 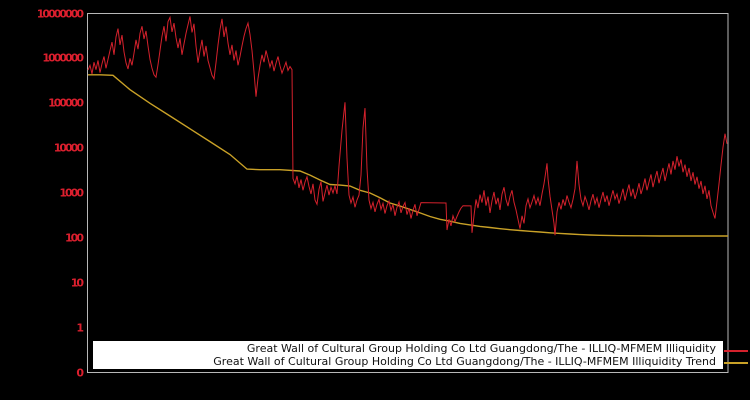 What do you see at coordinates (74, 238) in the screenshot?
I see `y-axis-tick-label: 100` at bounding box center [74, 238].